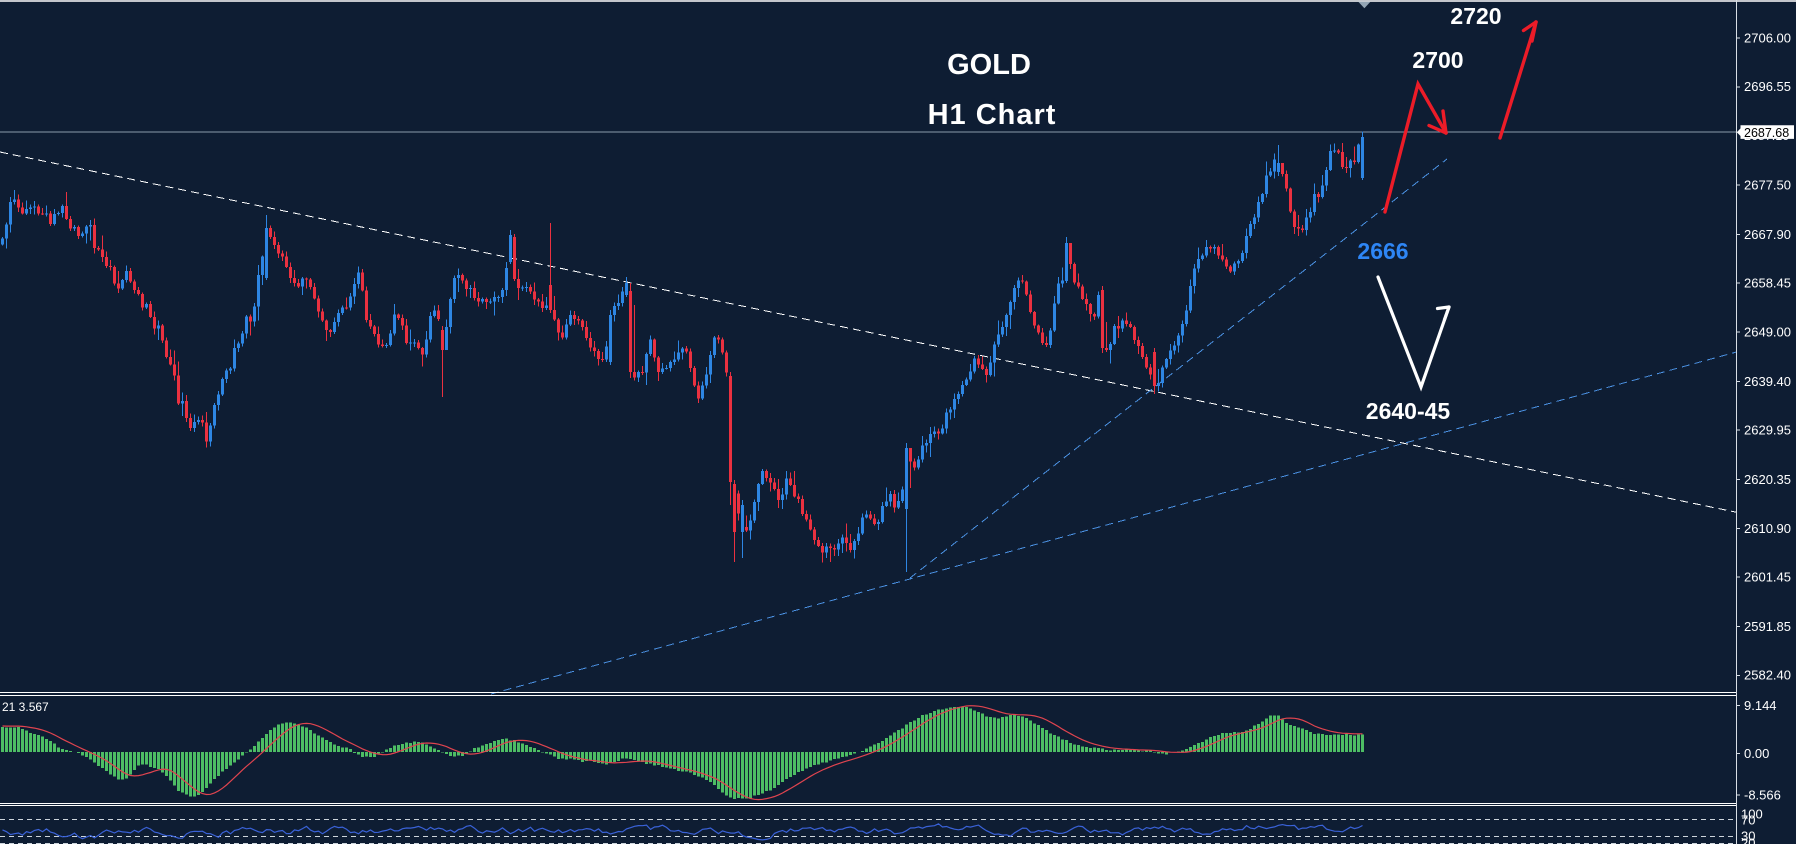 This screenshot has width=1796, height=844. What do you see at coordinates (1382, 251) in the screenshot?
I see `svg-text: 2666` at bounding box center [1382, 251].